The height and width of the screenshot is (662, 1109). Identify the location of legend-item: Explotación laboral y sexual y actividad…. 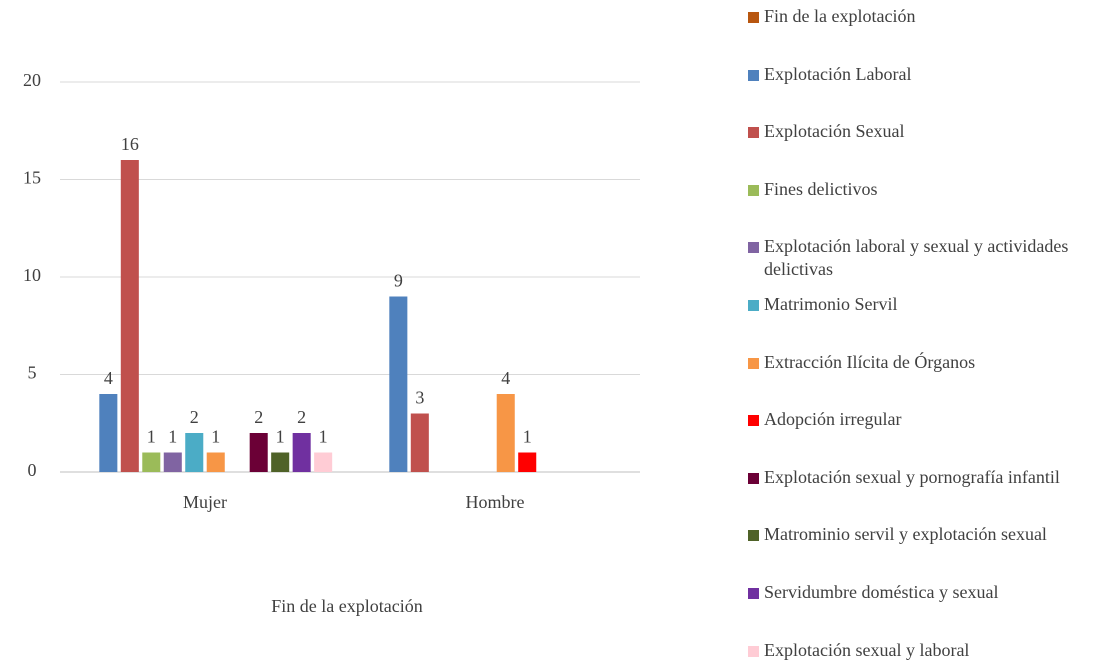
(923, 258).